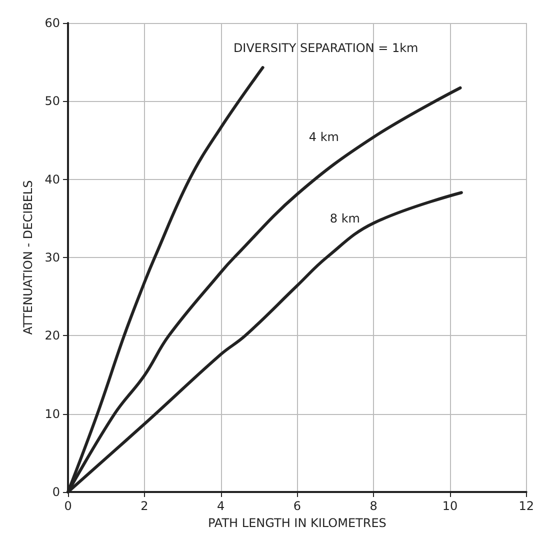 The height and width of the screenshot is (545, 545). I want to click on y-tick-label: 10, so click(52, 413).